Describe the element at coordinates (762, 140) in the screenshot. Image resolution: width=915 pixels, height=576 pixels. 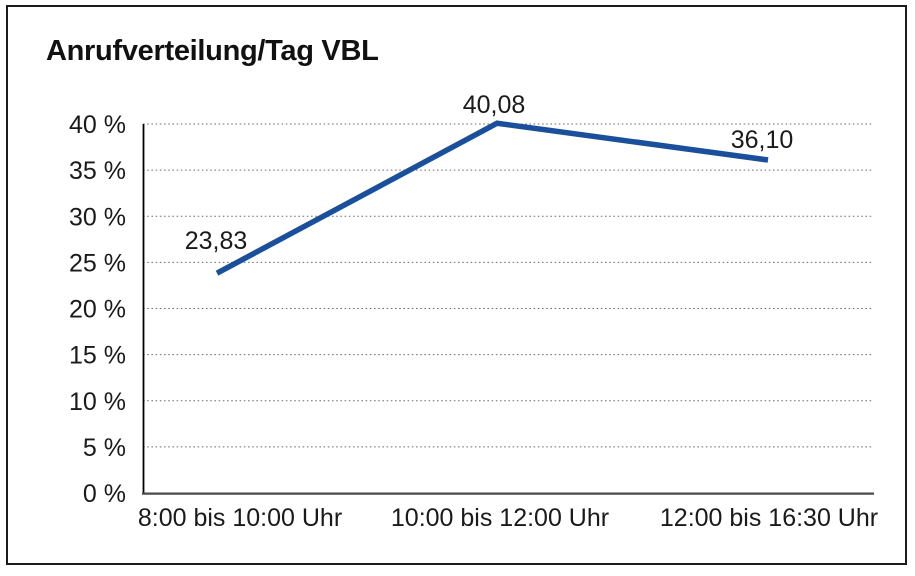
I see `data-label: 36,10` at that location.